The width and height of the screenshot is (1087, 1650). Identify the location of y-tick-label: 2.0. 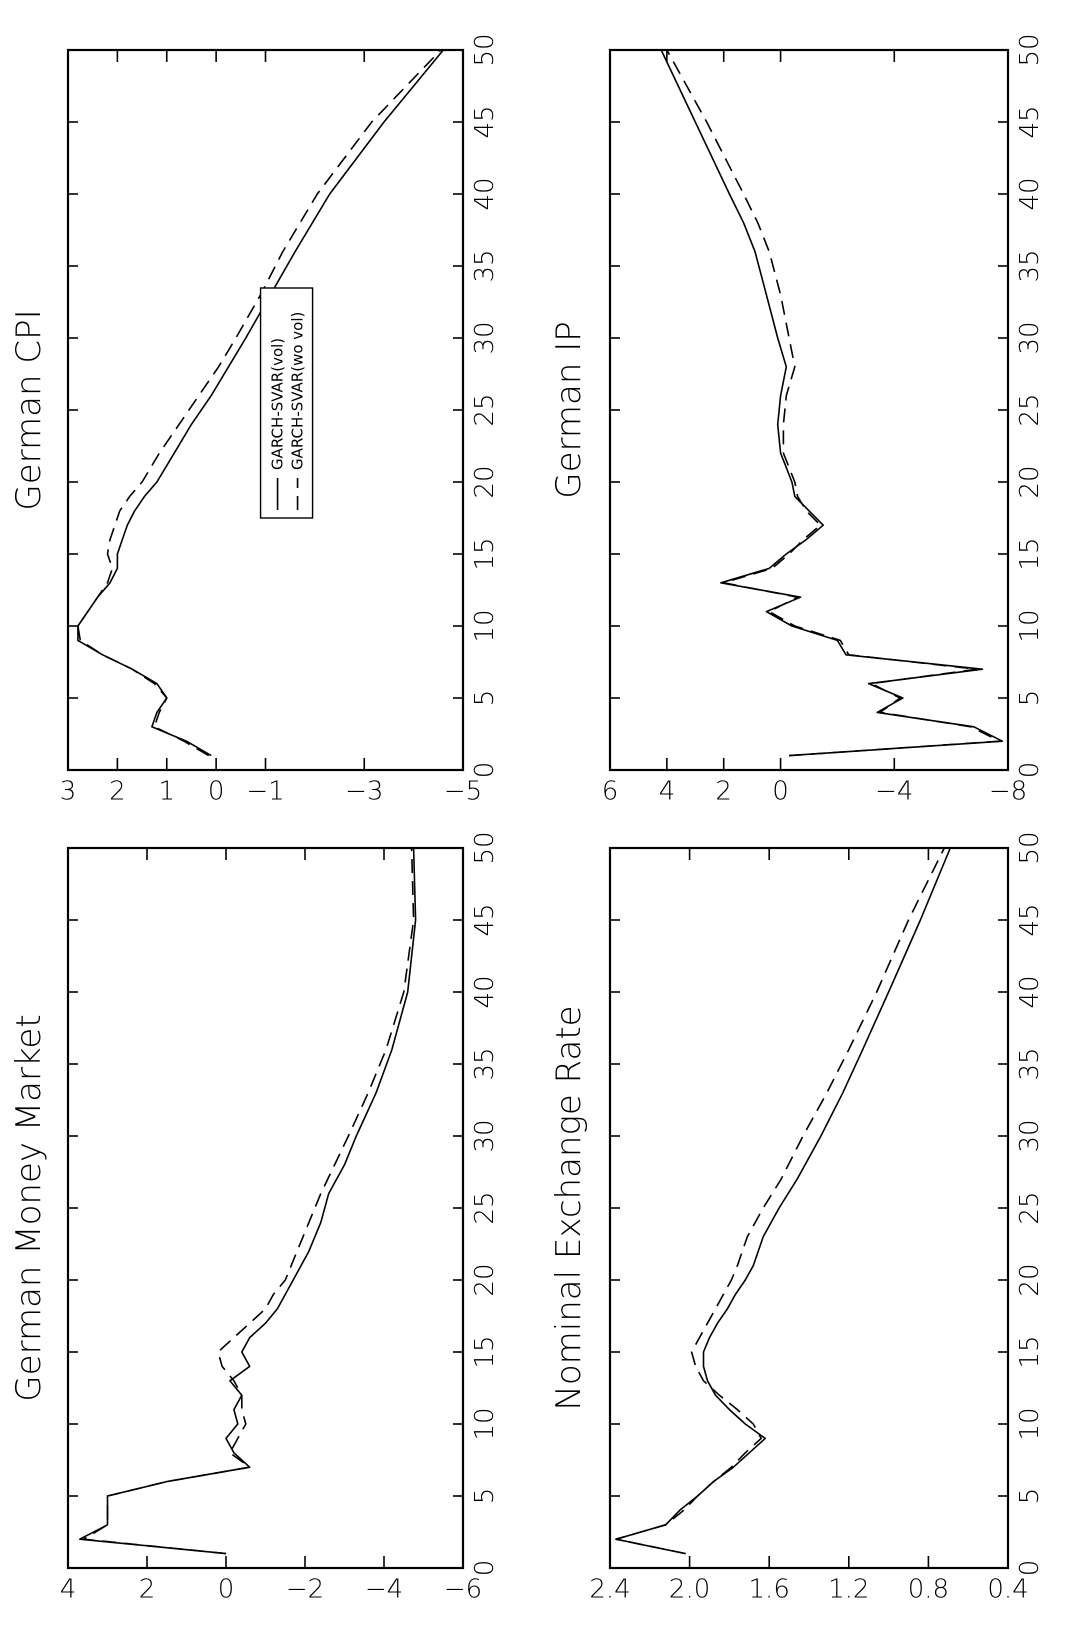
(689, 1590).